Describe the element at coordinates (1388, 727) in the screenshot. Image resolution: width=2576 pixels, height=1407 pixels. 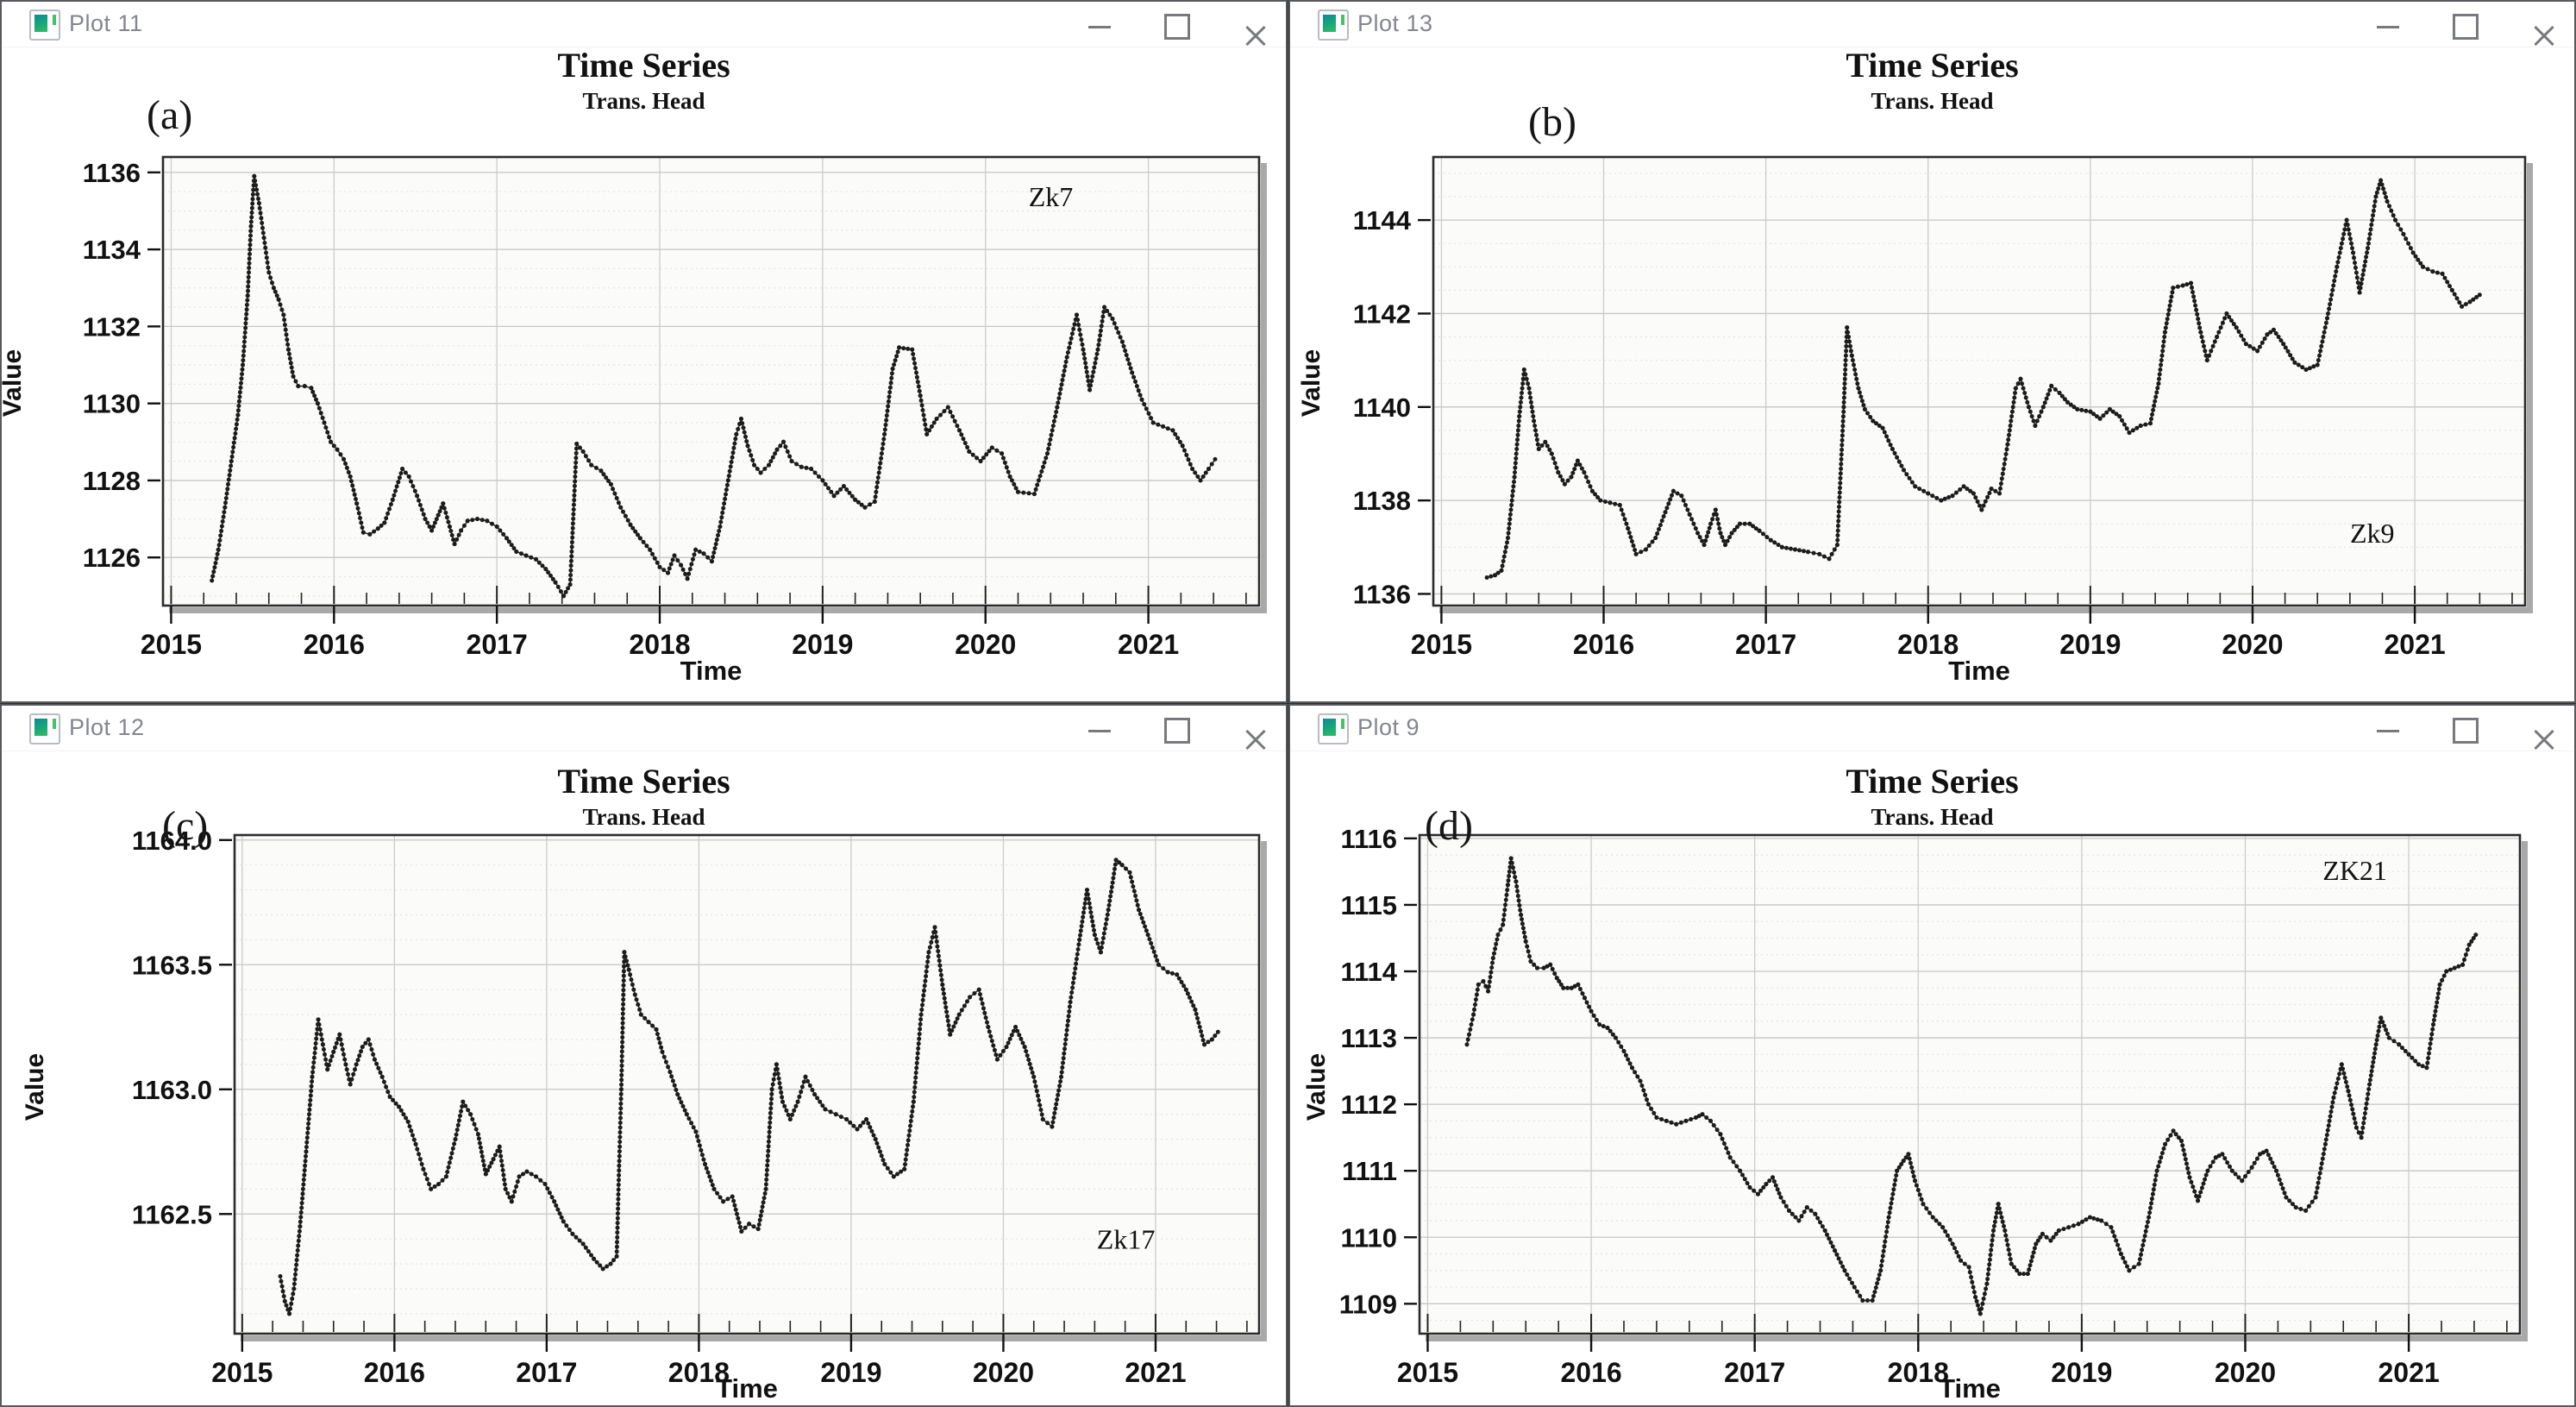
I see `window-title: Plot 9` at that location.